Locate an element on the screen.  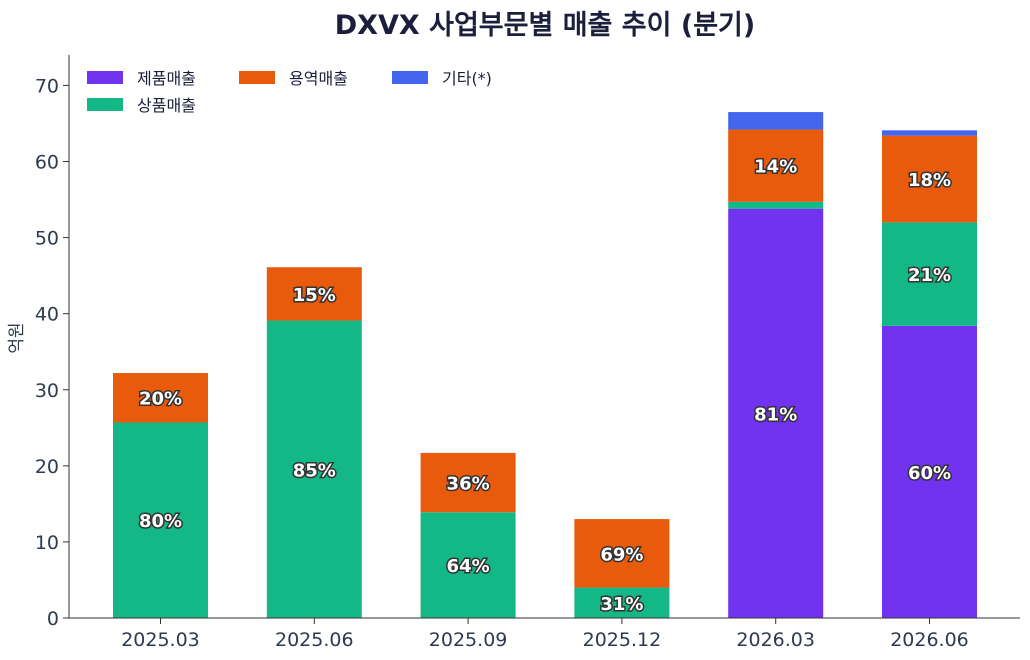
y-axis-label: 억원 is located at coordinates (17, 337).